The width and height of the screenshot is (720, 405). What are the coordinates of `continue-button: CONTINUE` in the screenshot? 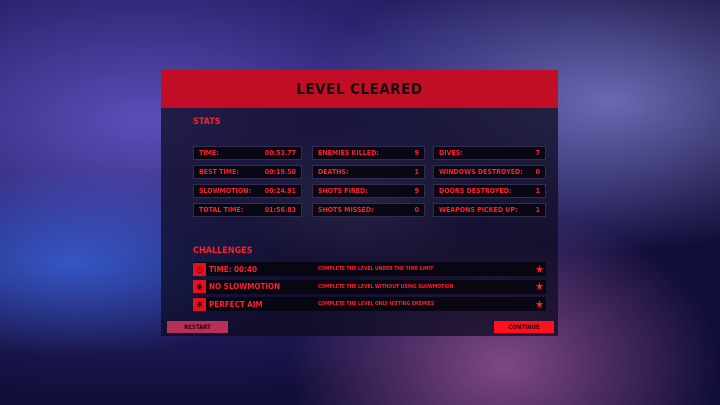 It's located at (524, 327).